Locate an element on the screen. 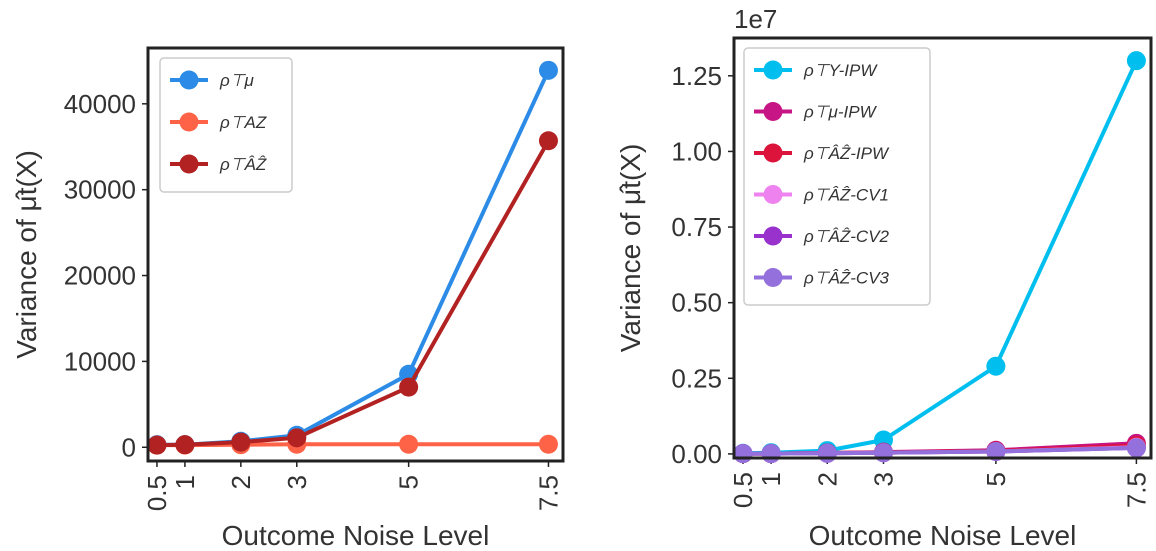 The height and width of the screenshot is (551, 1156). legend-box is located at coordinates (837, 176).